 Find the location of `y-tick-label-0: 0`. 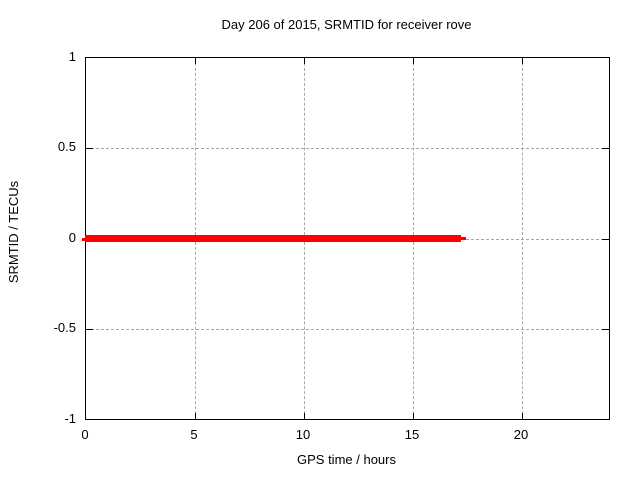

y-tick-label-0: 0 is located at coordinates (72, 237).